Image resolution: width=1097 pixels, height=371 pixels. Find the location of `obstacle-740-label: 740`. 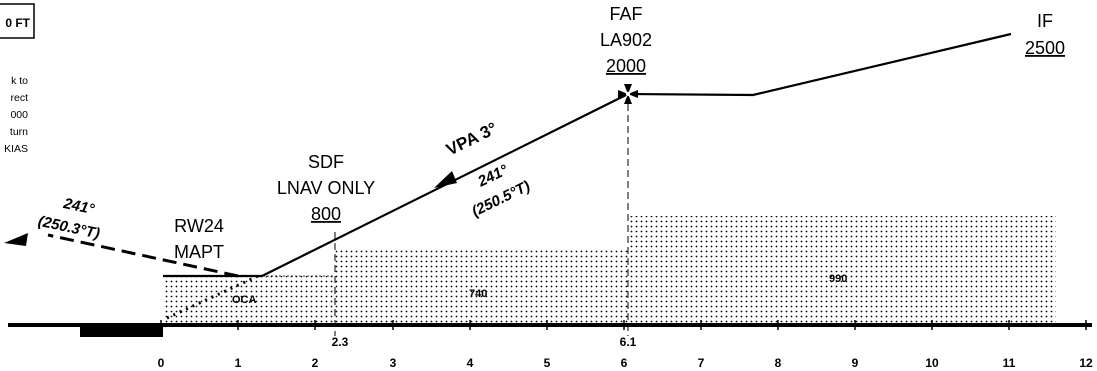

obstacle-740-label: 740 is located at coordinates (478, 294).